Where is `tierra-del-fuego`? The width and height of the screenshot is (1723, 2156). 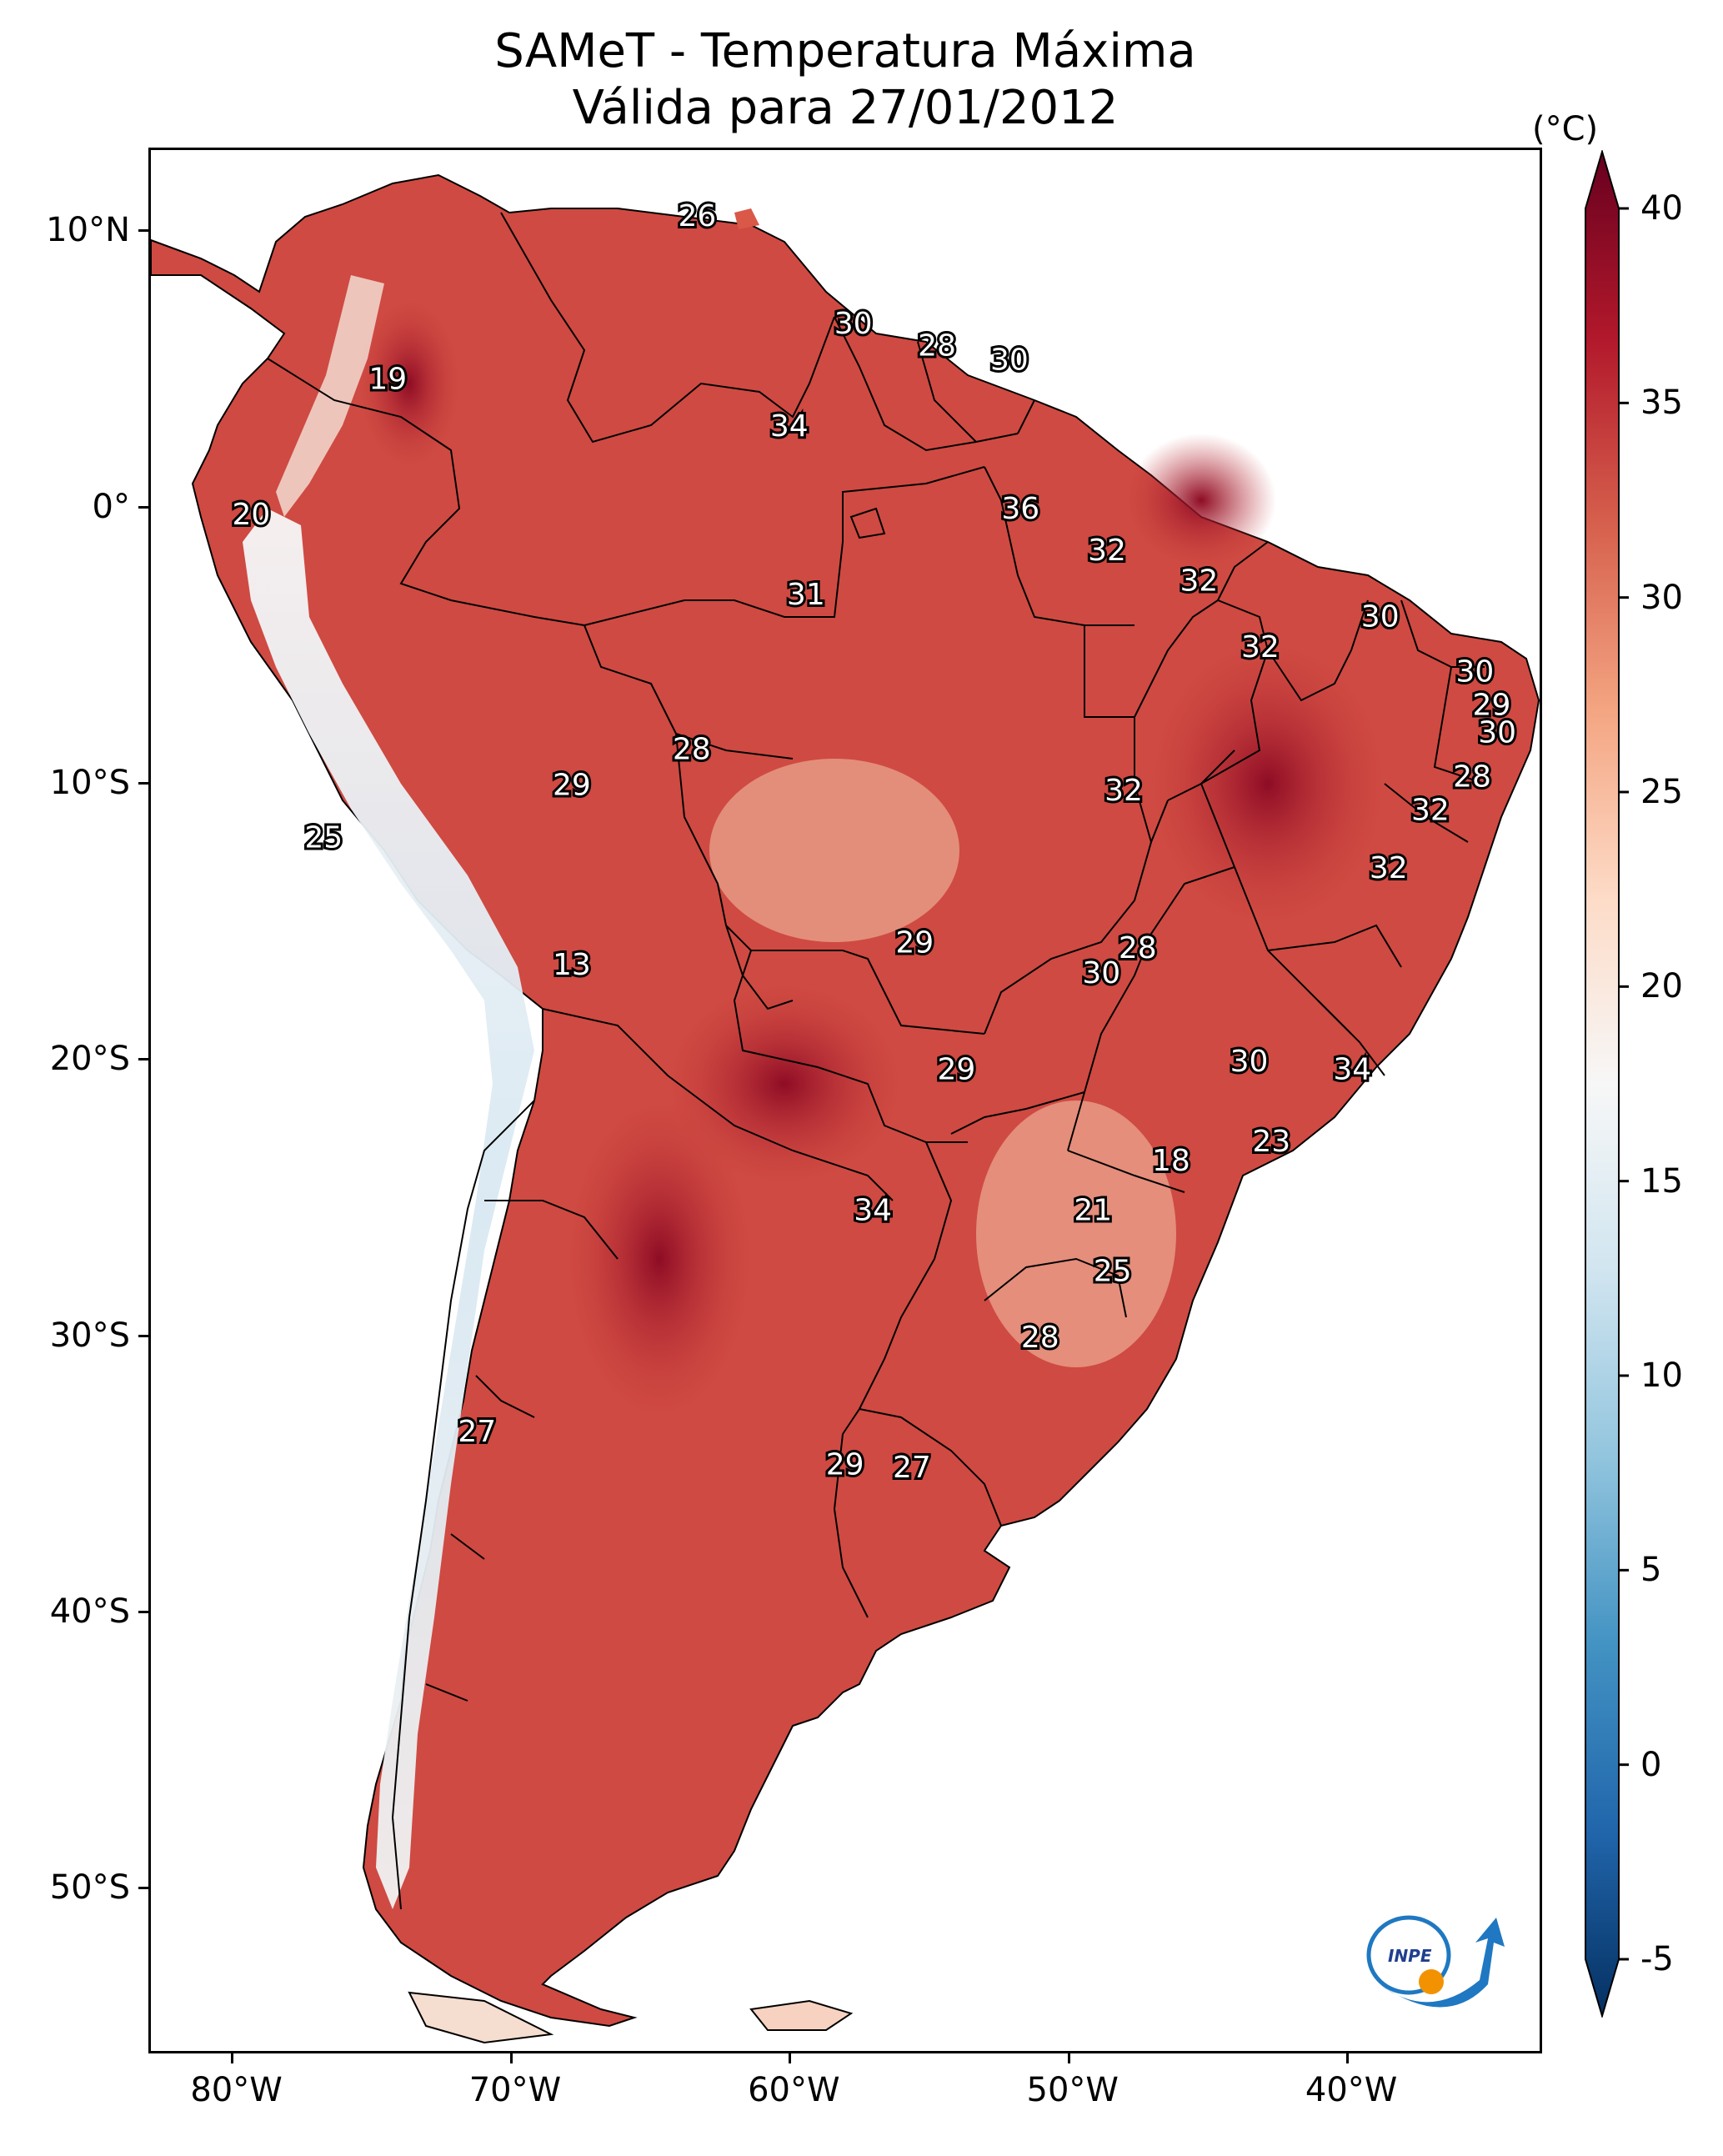 tierra-del-fuego is located at coordinates (481, 2018).